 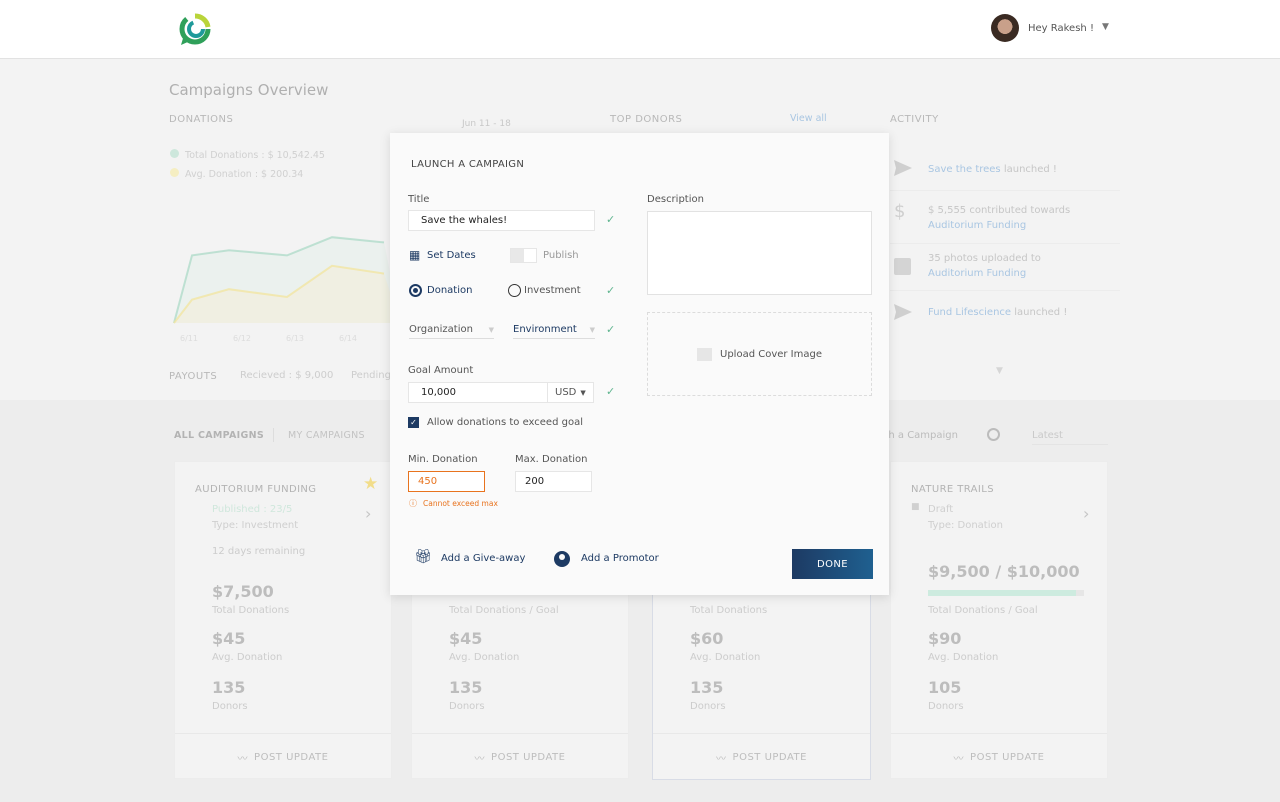 What do you see at coordinates (620, 558) in the screenshot?
I see `add-promotor-button: Add a Promotor` at bounding box center [620, 558].